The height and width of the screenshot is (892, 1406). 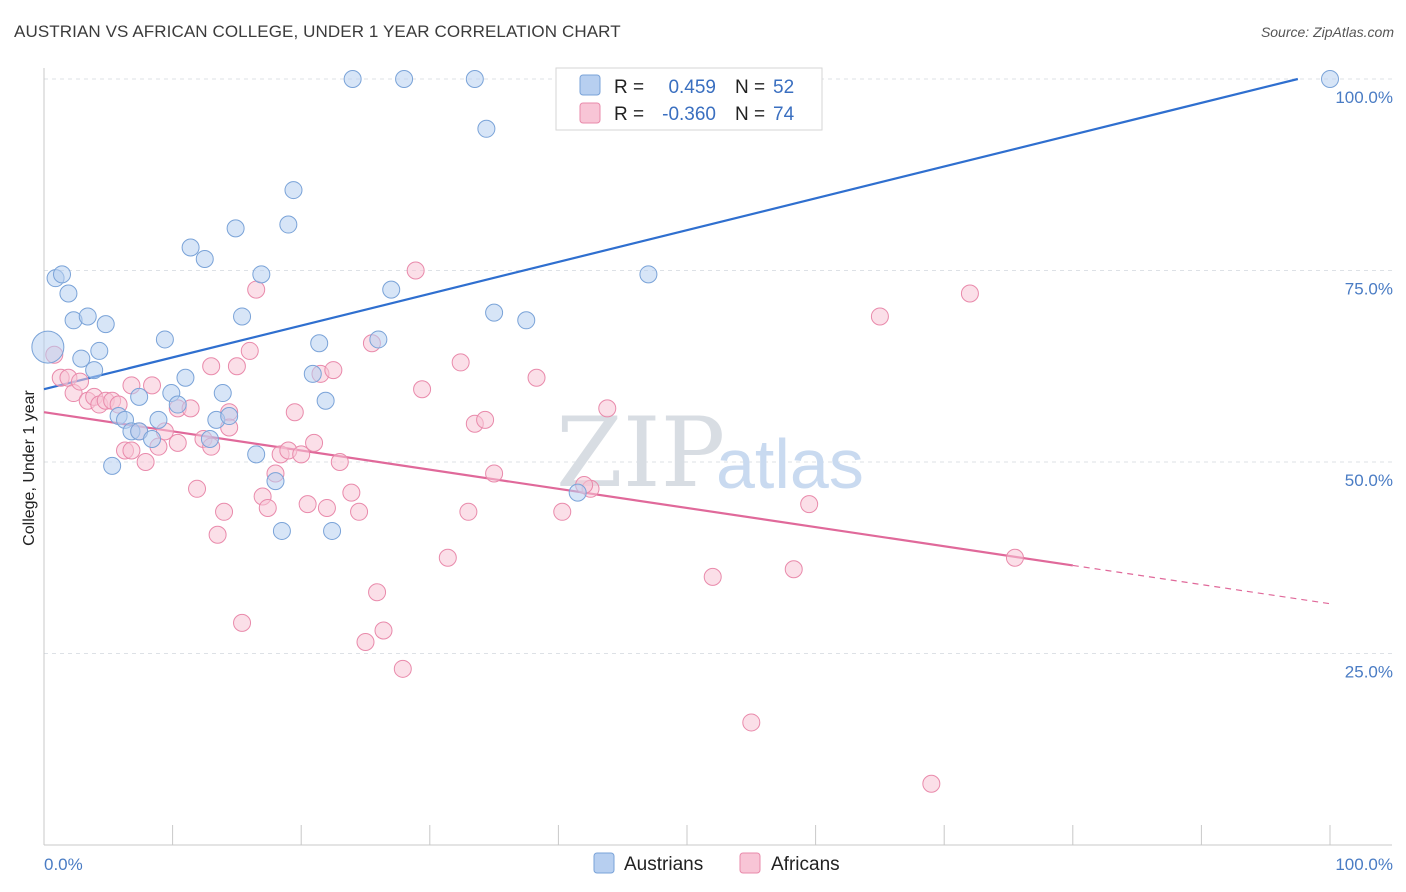 I want to click on y-tick-label: 100.0%, so click(x=1364, y=97).